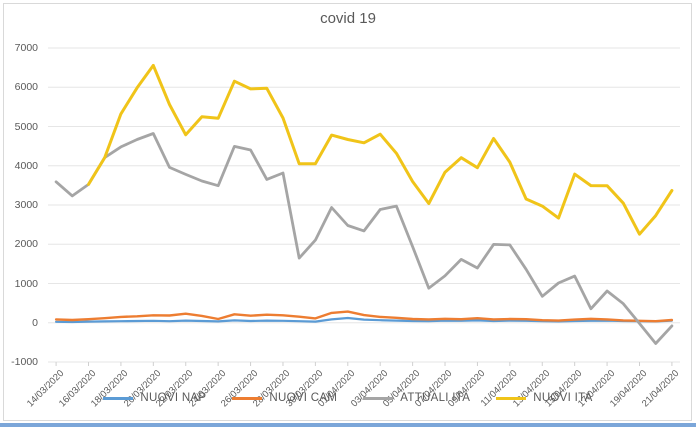 The image size is (696, 427). What do you see at coordinates (303, 398) in the screenshot?
I see `legend-label: NUOVI CAM` at bounding box center [303, 398].